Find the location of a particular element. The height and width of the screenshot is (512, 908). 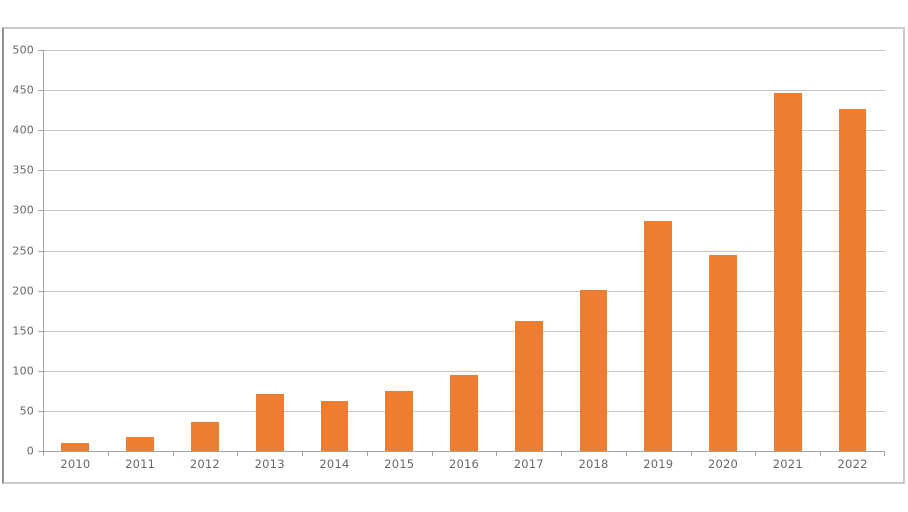

x-tick-label-2022: 2022 is located at coordinates (852, 464).